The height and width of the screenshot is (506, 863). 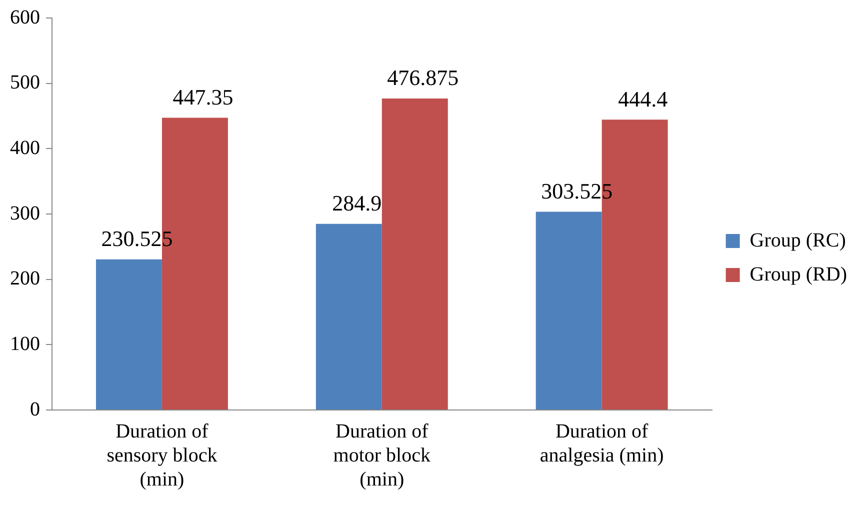 What do you see at coordinates (643, 99) in the screenshot?
I see `data-label: 444.4` at bounding box center [643, 99].